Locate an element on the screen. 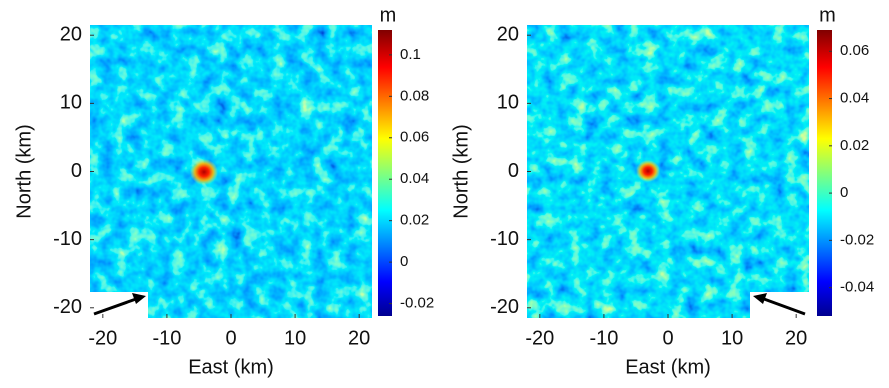 The height and width of the screenshot is (388, 889). colorbar-tick-label: -0.04 is located at coordinates (857, 287).